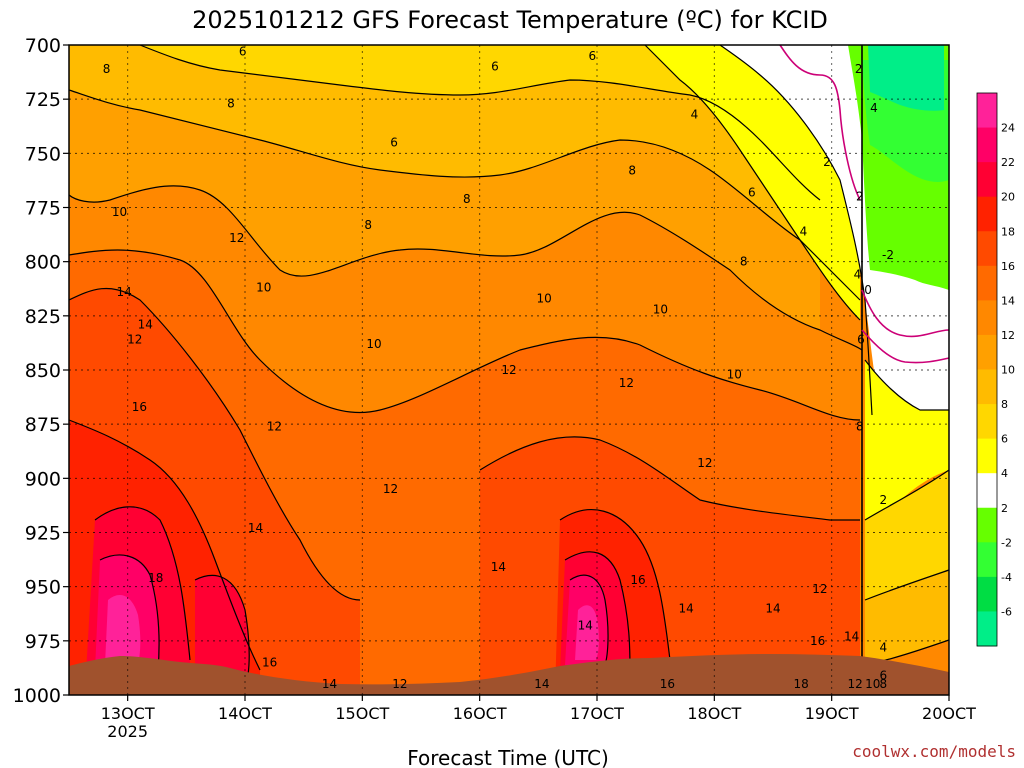 This screenshot has width=1024, height=768. What do you see at coordinates (245, 713) in the screenshot?
I see `x-tick-label: 14OCT` at bounding box center [245, 713].